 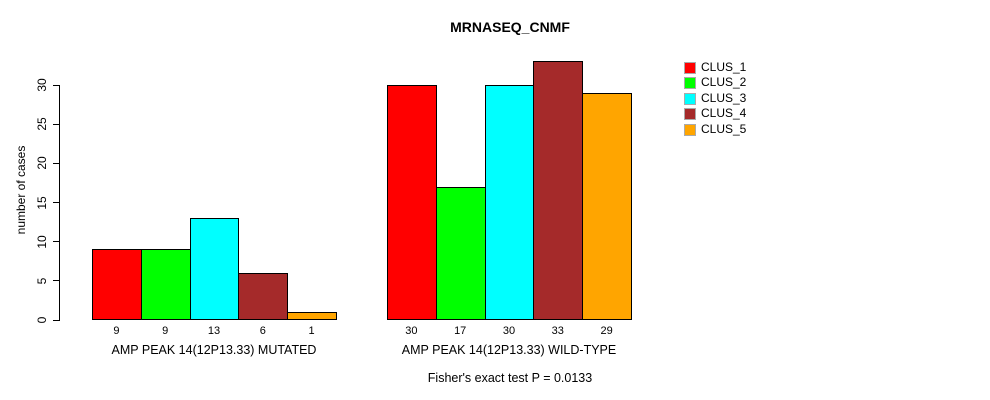 What do you see at coordinates (724, 97) in the screenshot?
I see `legend-label-clus_3: CLUS_3` at bounding box center [724, 97].